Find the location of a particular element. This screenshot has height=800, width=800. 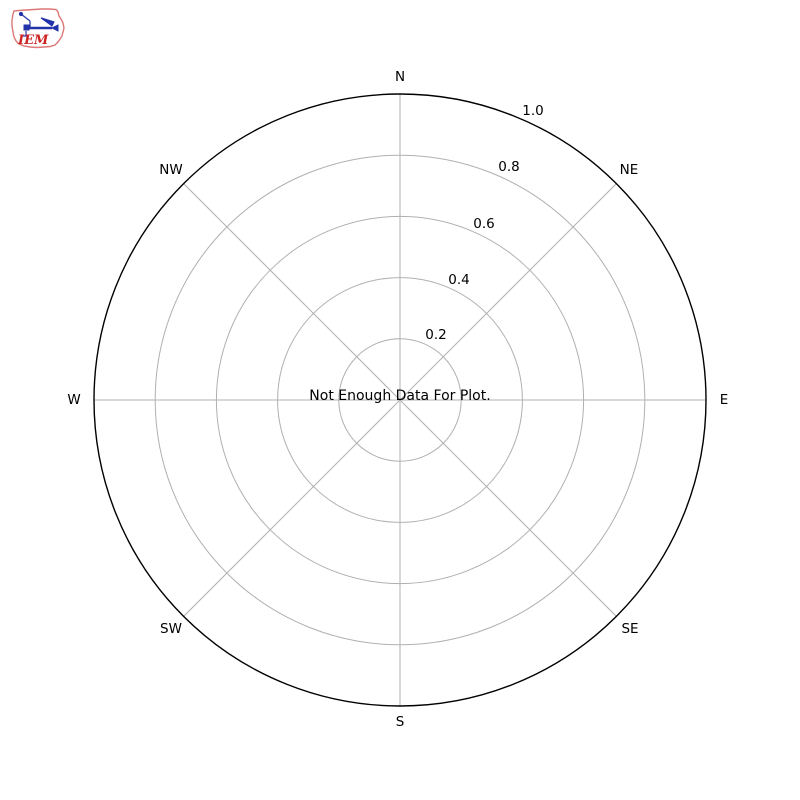

direction-label-sw: SW is located at coordinates (171, 629).